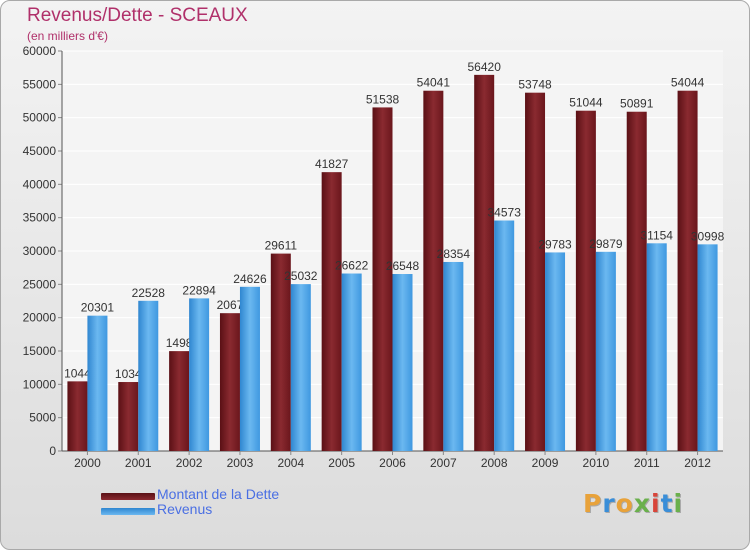 The height and width of the screenshot is (550, 750). I want to click on x-tick-label: 2000, so click(87, 463).